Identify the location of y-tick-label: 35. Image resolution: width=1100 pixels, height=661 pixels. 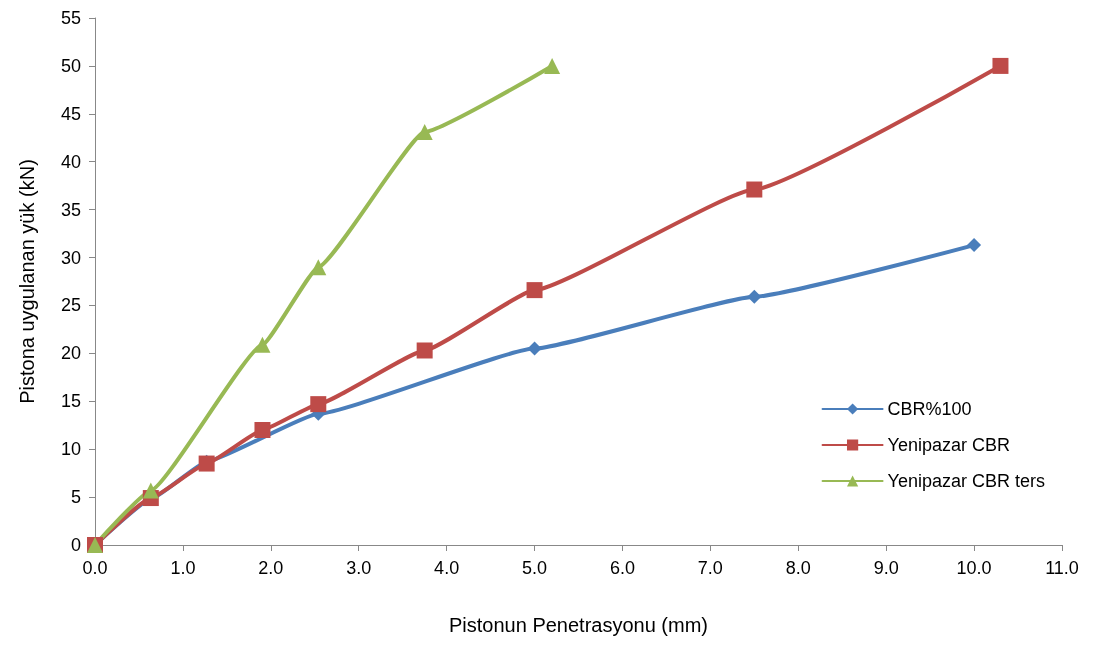
(70, 209).